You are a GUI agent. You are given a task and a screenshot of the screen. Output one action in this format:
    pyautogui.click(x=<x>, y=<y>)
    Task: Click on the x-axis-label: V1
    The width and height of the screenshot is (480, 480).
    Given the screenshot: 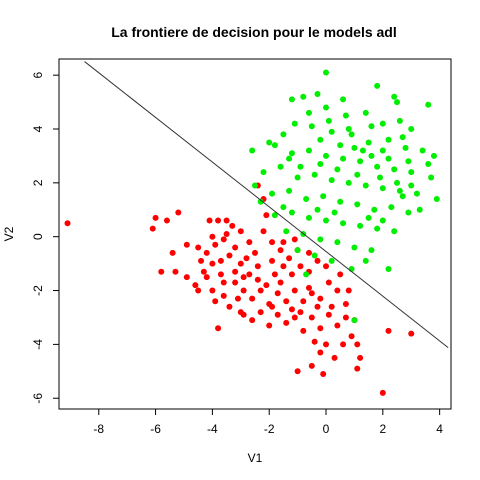 What is the action you would take?
    pyautogui.click(x=255, y=458)
    